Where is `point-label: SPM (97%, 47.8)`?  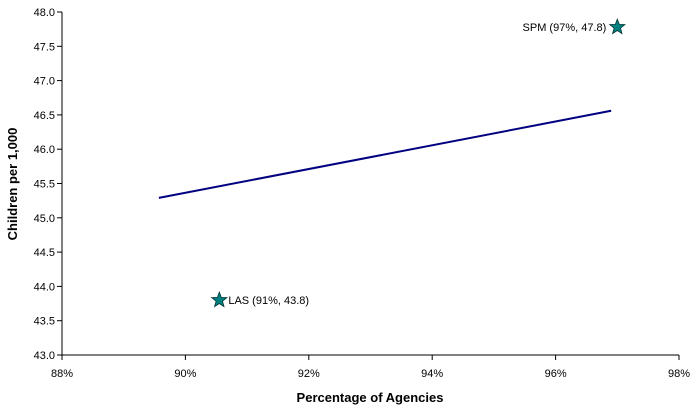 point-label: SPM (97%, 47.8) is located at coordinates (565, 28).